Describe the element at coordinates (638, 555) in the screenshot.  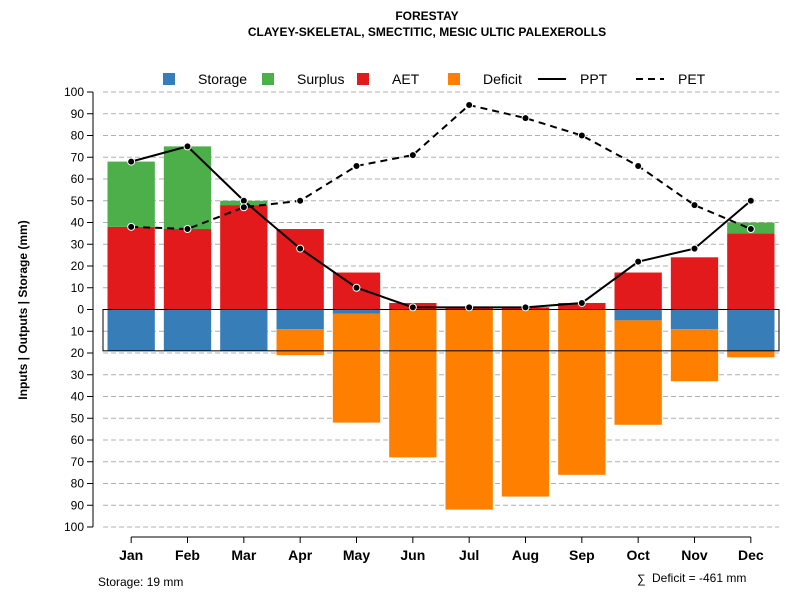
I see `x-tick-label: Oct` at that location.